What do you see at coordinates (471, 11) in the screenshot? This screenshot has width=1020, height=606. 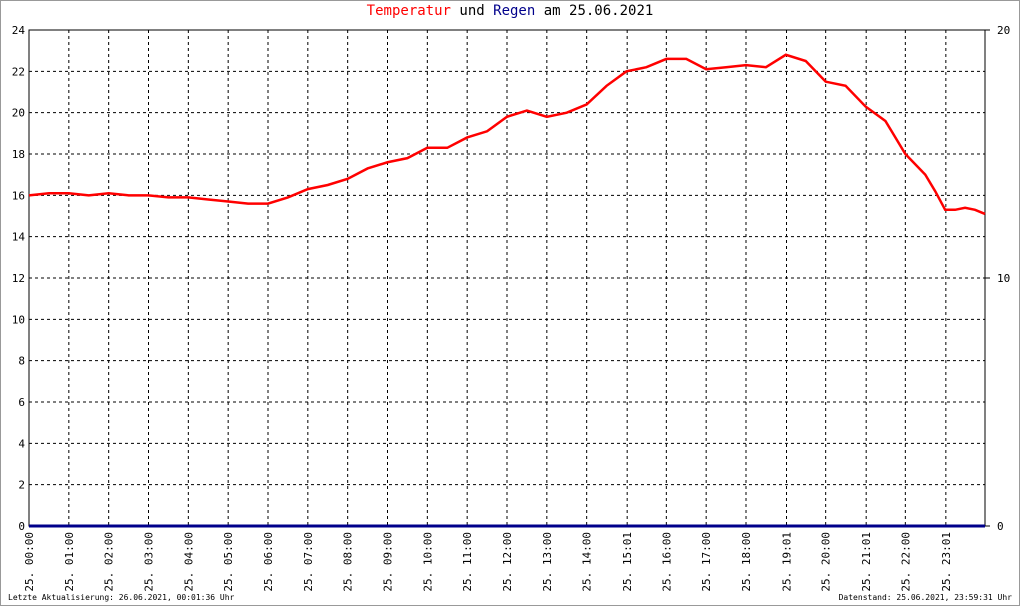 I see `title-part: und` at bounding box center [471, 11].